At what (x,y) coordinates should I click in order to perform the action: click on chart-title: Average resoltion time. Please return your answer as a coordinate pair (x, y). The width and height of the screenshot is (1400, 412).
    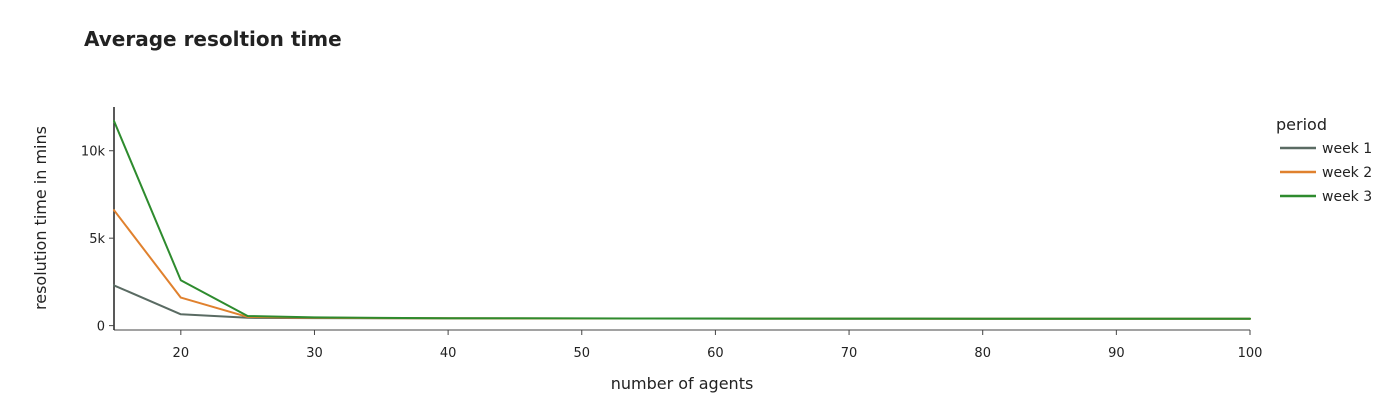
    Looking at the image, I should click on (213, 39).